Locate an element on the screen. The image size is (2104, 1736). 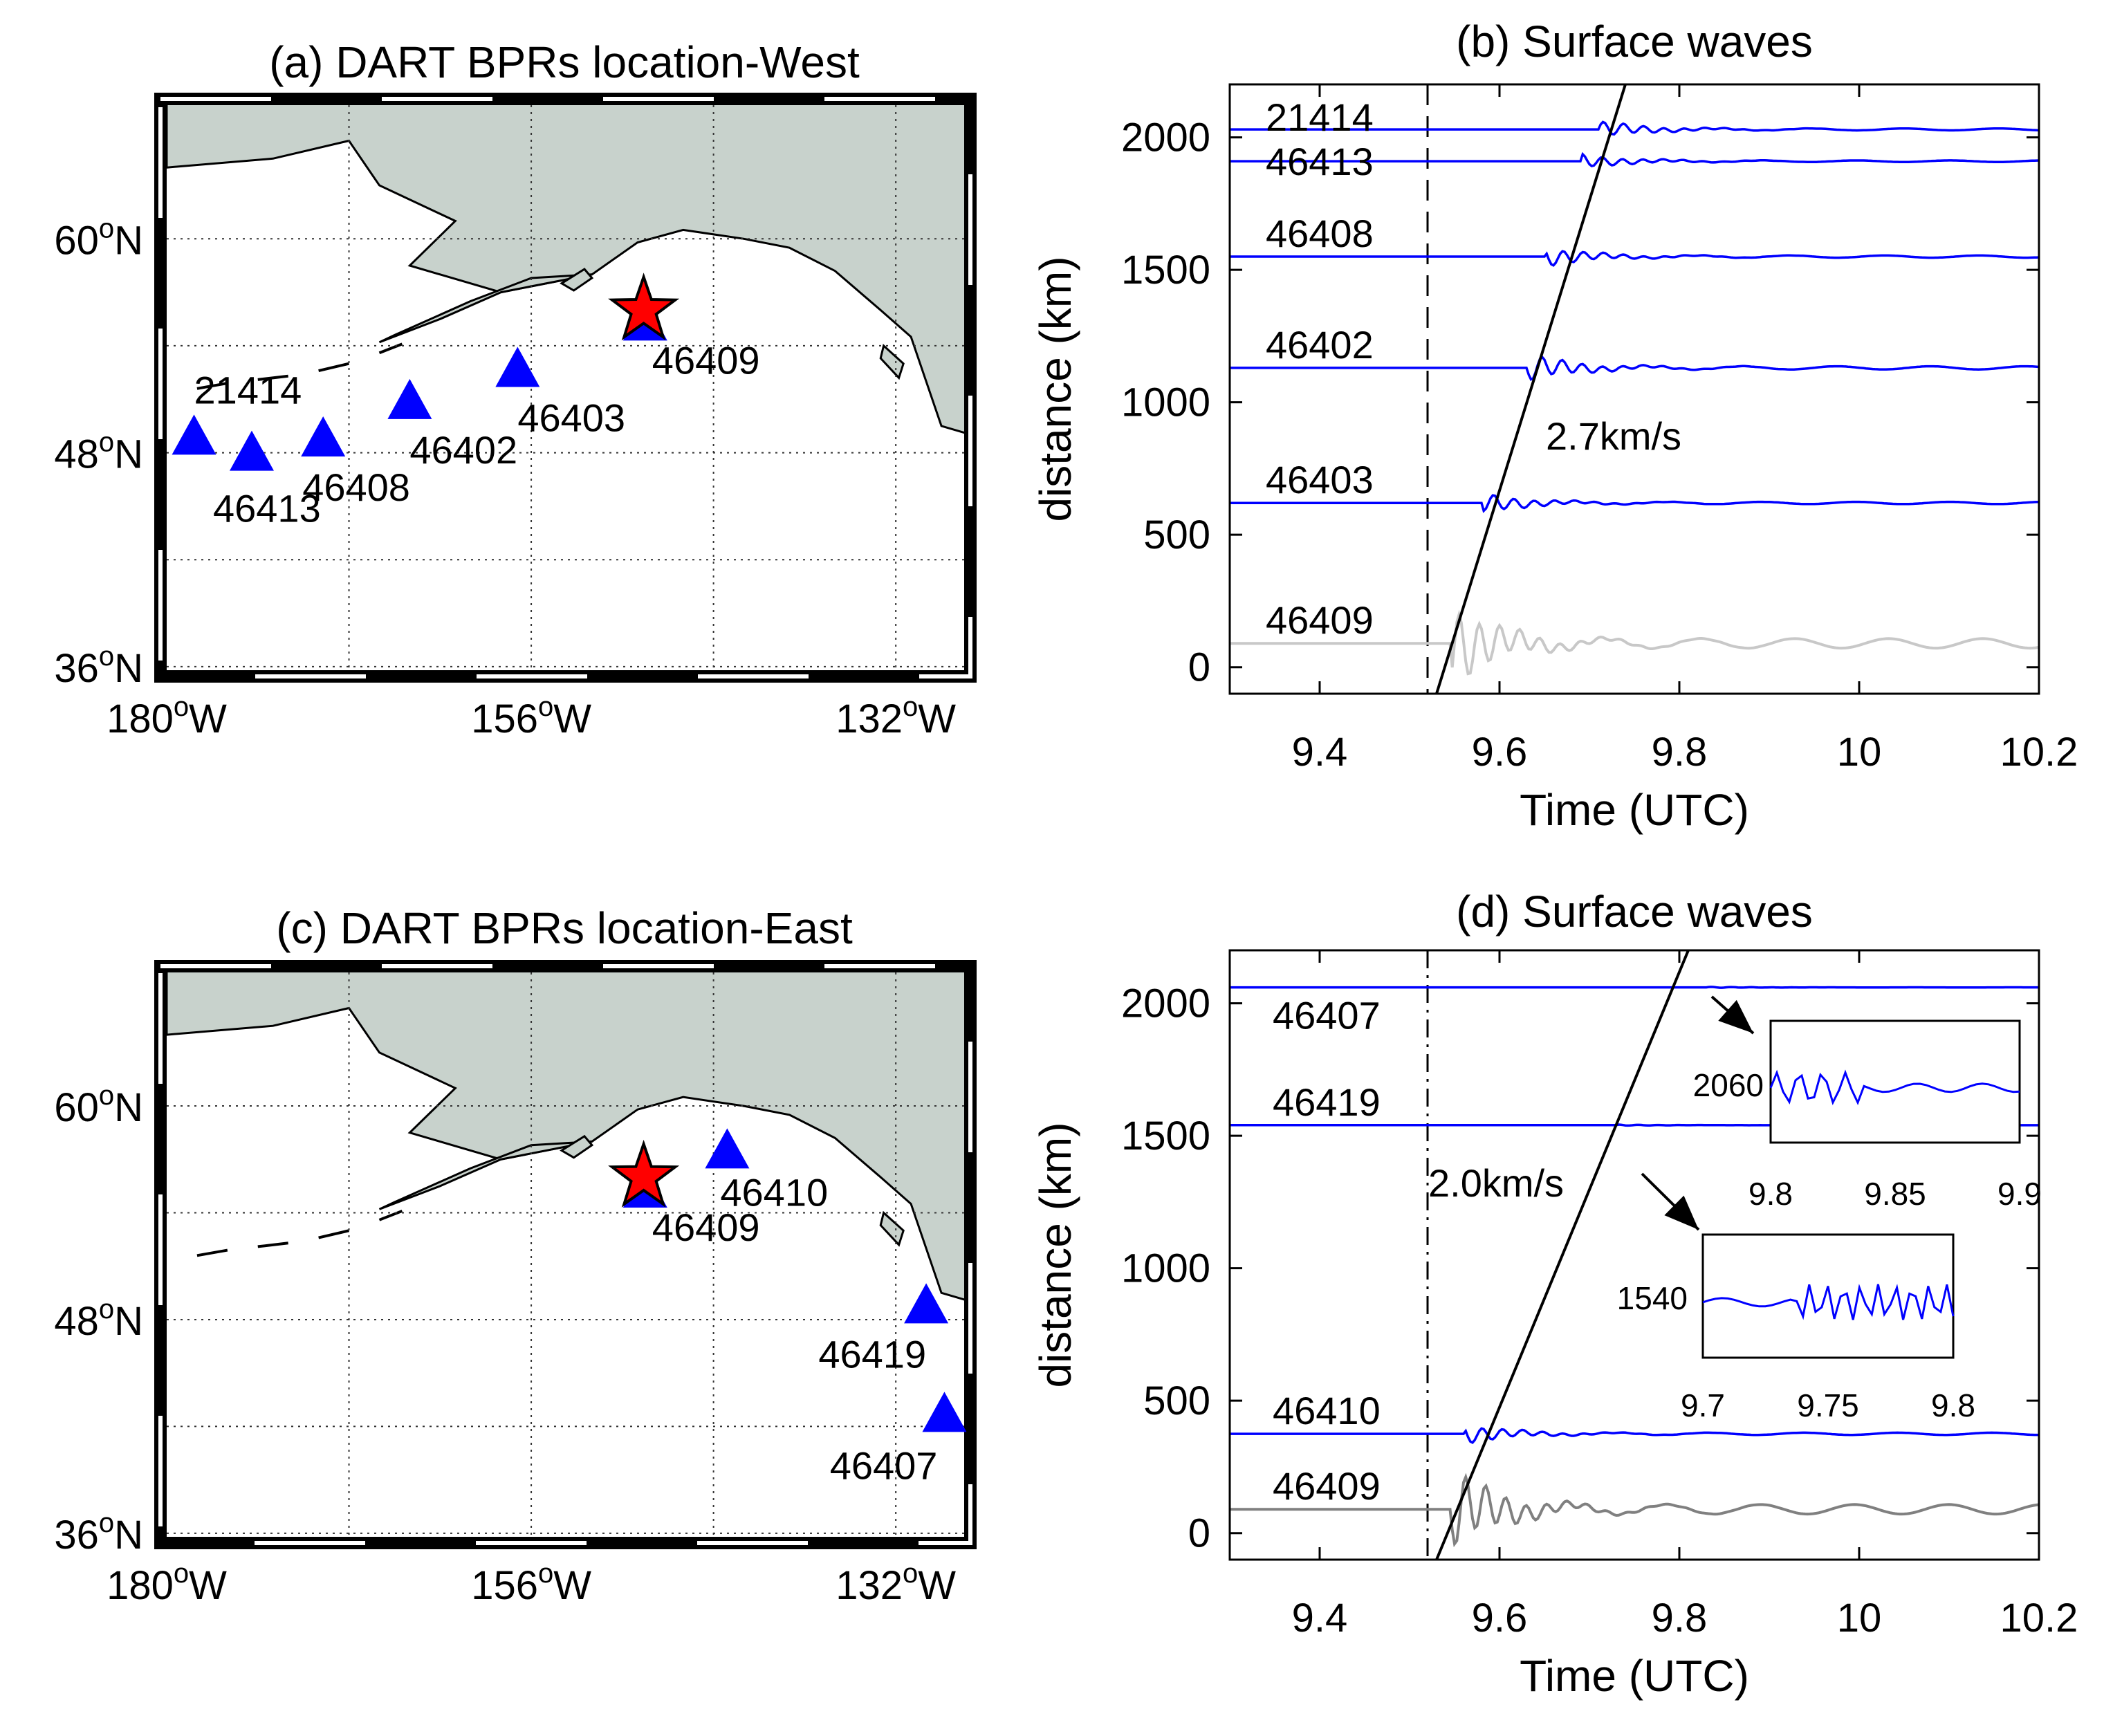
trace-label: 46410 is located at coordinates (1327, 1410).